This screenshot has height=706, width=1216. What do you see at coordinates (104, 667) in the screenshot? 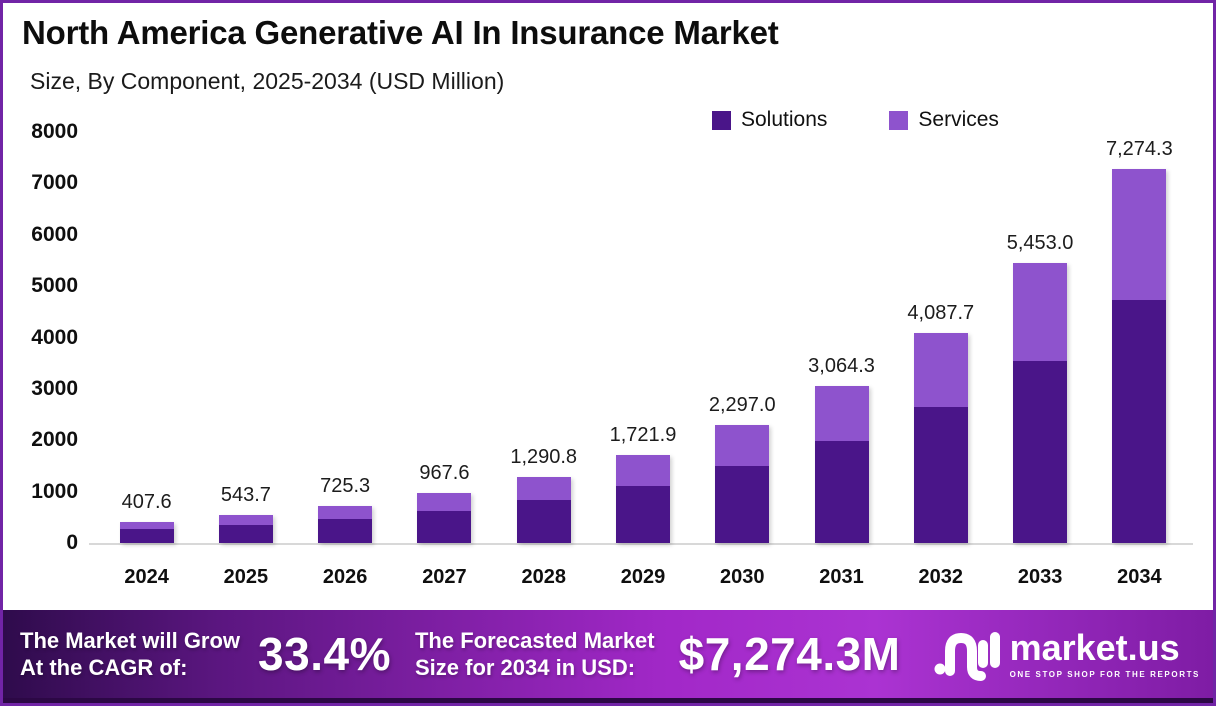
I see `growth-label-line2: At the CAGR of:` at bounding box center [104, 667].